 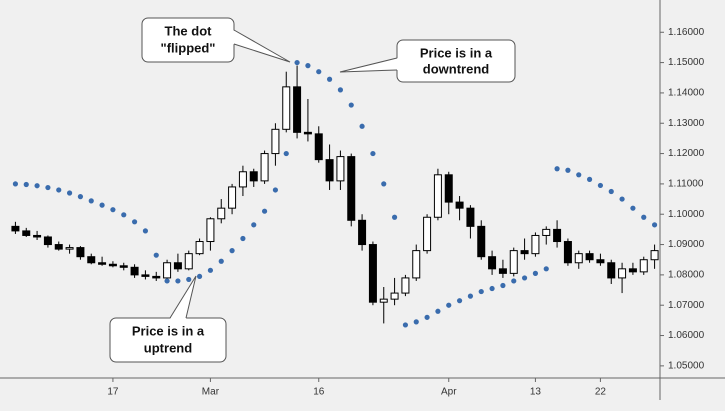 I want to click on x-tick-label: 13, so click(x=536, y=392).